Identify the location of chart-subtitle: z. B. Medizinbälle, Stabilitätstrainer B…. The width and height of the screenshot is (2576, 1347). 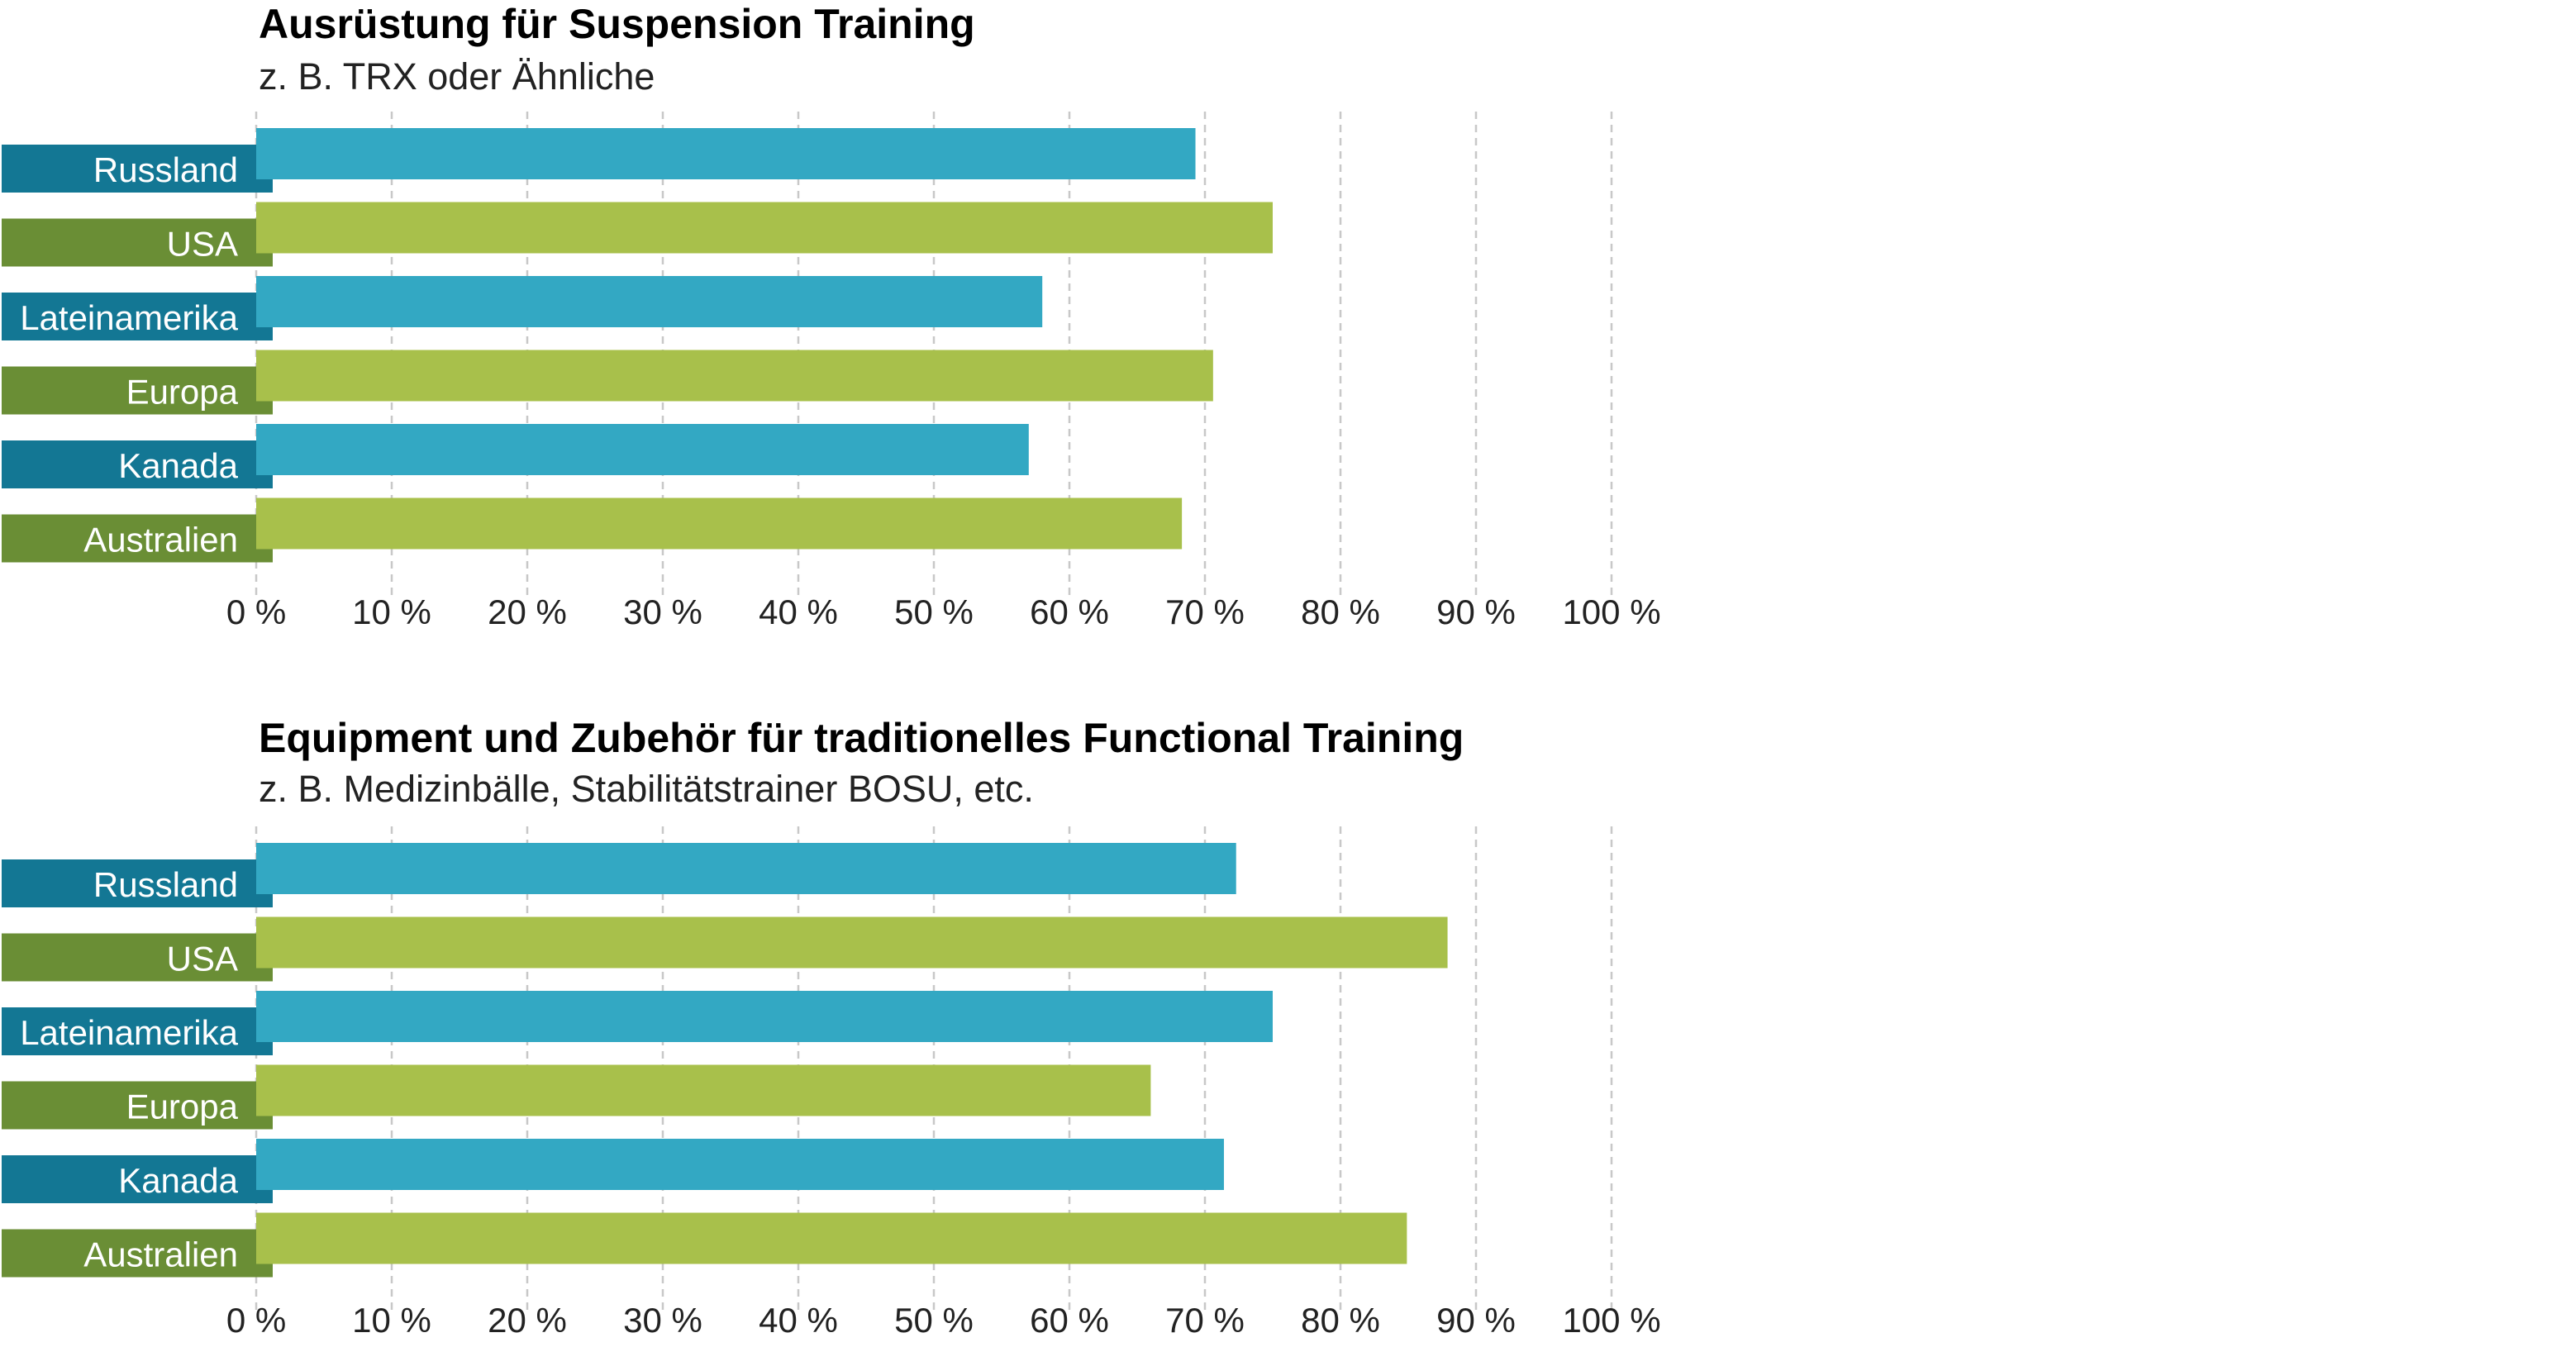
(647, 789).